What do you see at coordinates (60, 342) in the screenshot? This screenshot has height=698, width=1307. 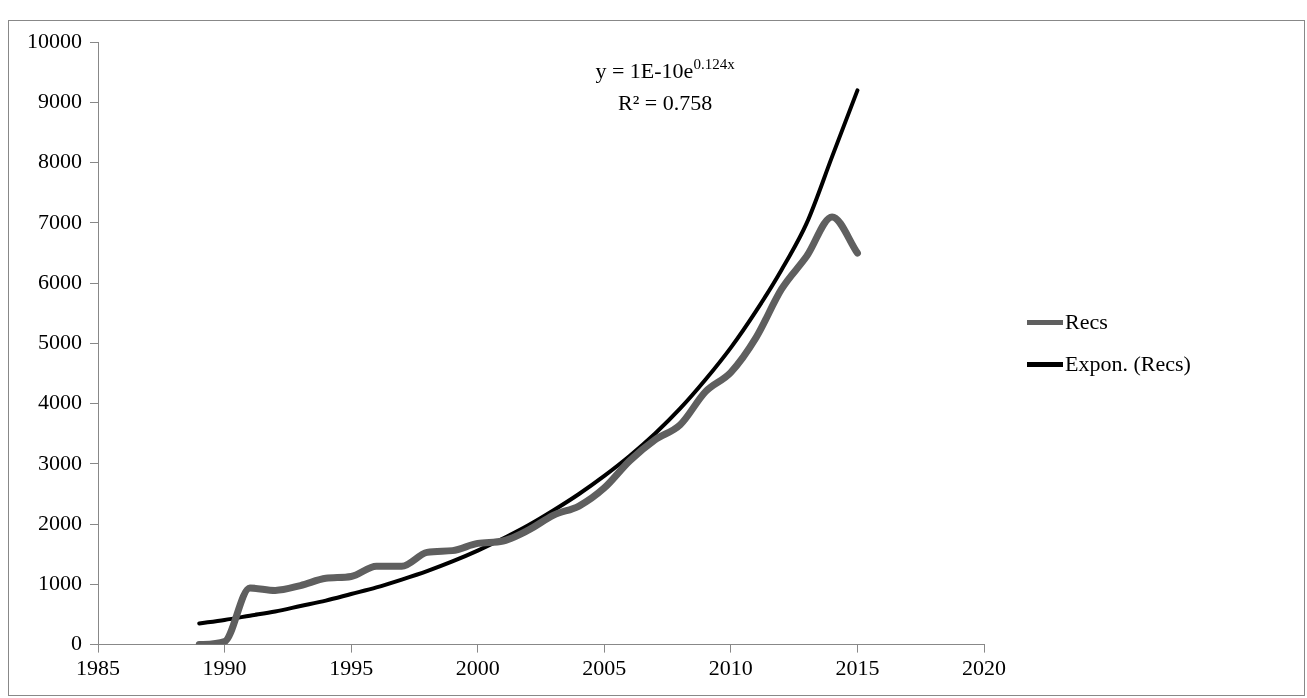 I see `y-tick-label: 5000` at bounding box center [60, 342].